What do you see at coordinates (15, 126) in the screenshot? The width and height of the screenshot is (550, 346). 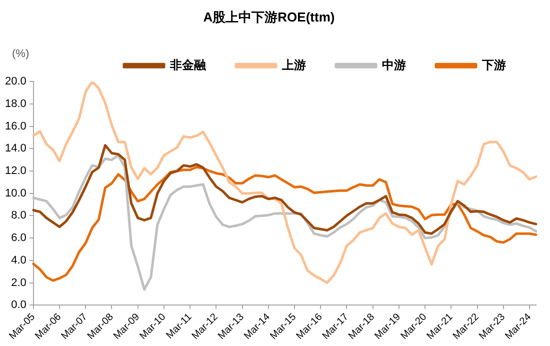 I see `y-tick-label: 16.0` at bounding box center [15, 126].